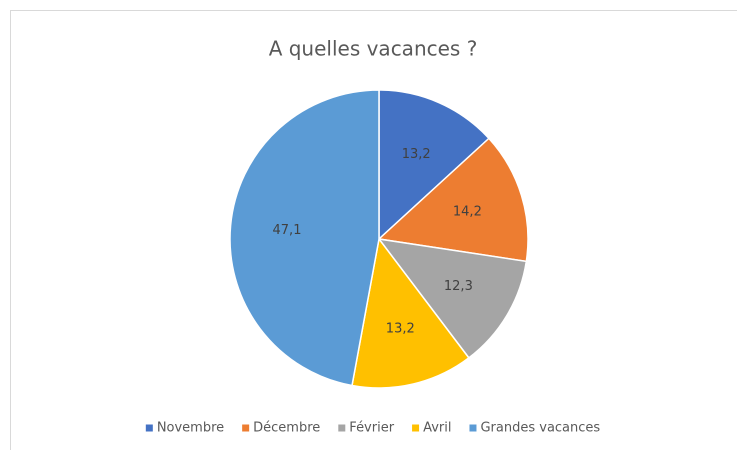  I want to click on legend-label: Avril, so click(437, 428).